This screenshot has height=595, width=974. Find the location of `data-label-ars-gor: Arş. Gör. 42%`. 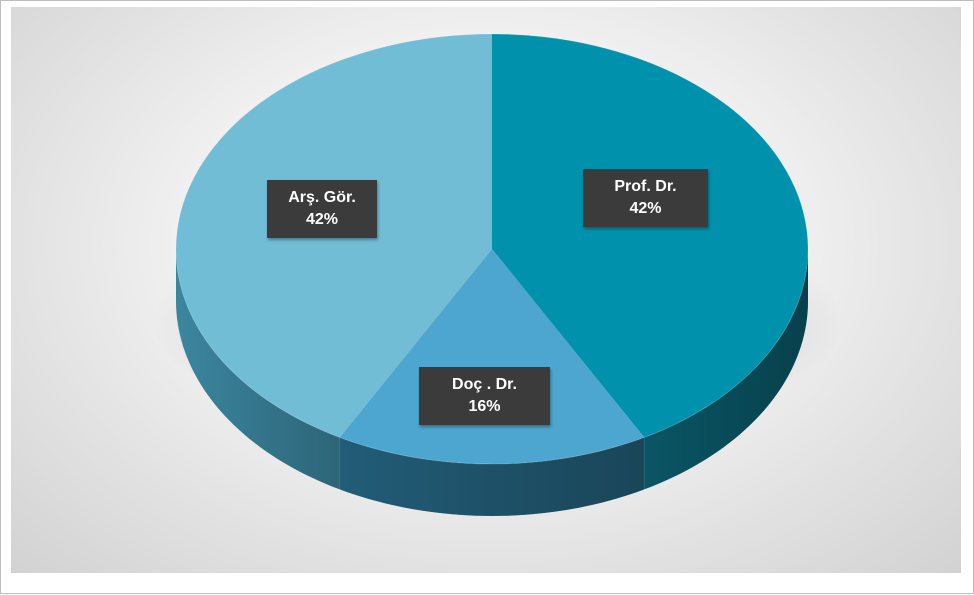

data-label-ars-gor: Arş. Gör. 42% is located at coordinates (322, 209).